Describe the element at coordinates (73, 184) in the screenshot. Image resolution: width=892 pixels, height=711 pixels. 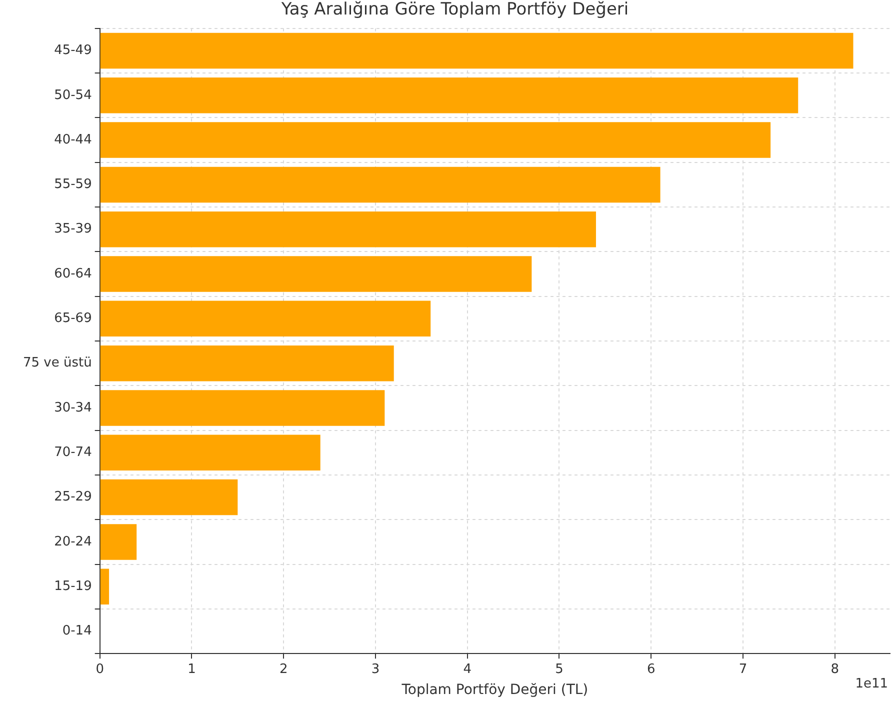
I see `y-tick-label: 55-59` at that location.